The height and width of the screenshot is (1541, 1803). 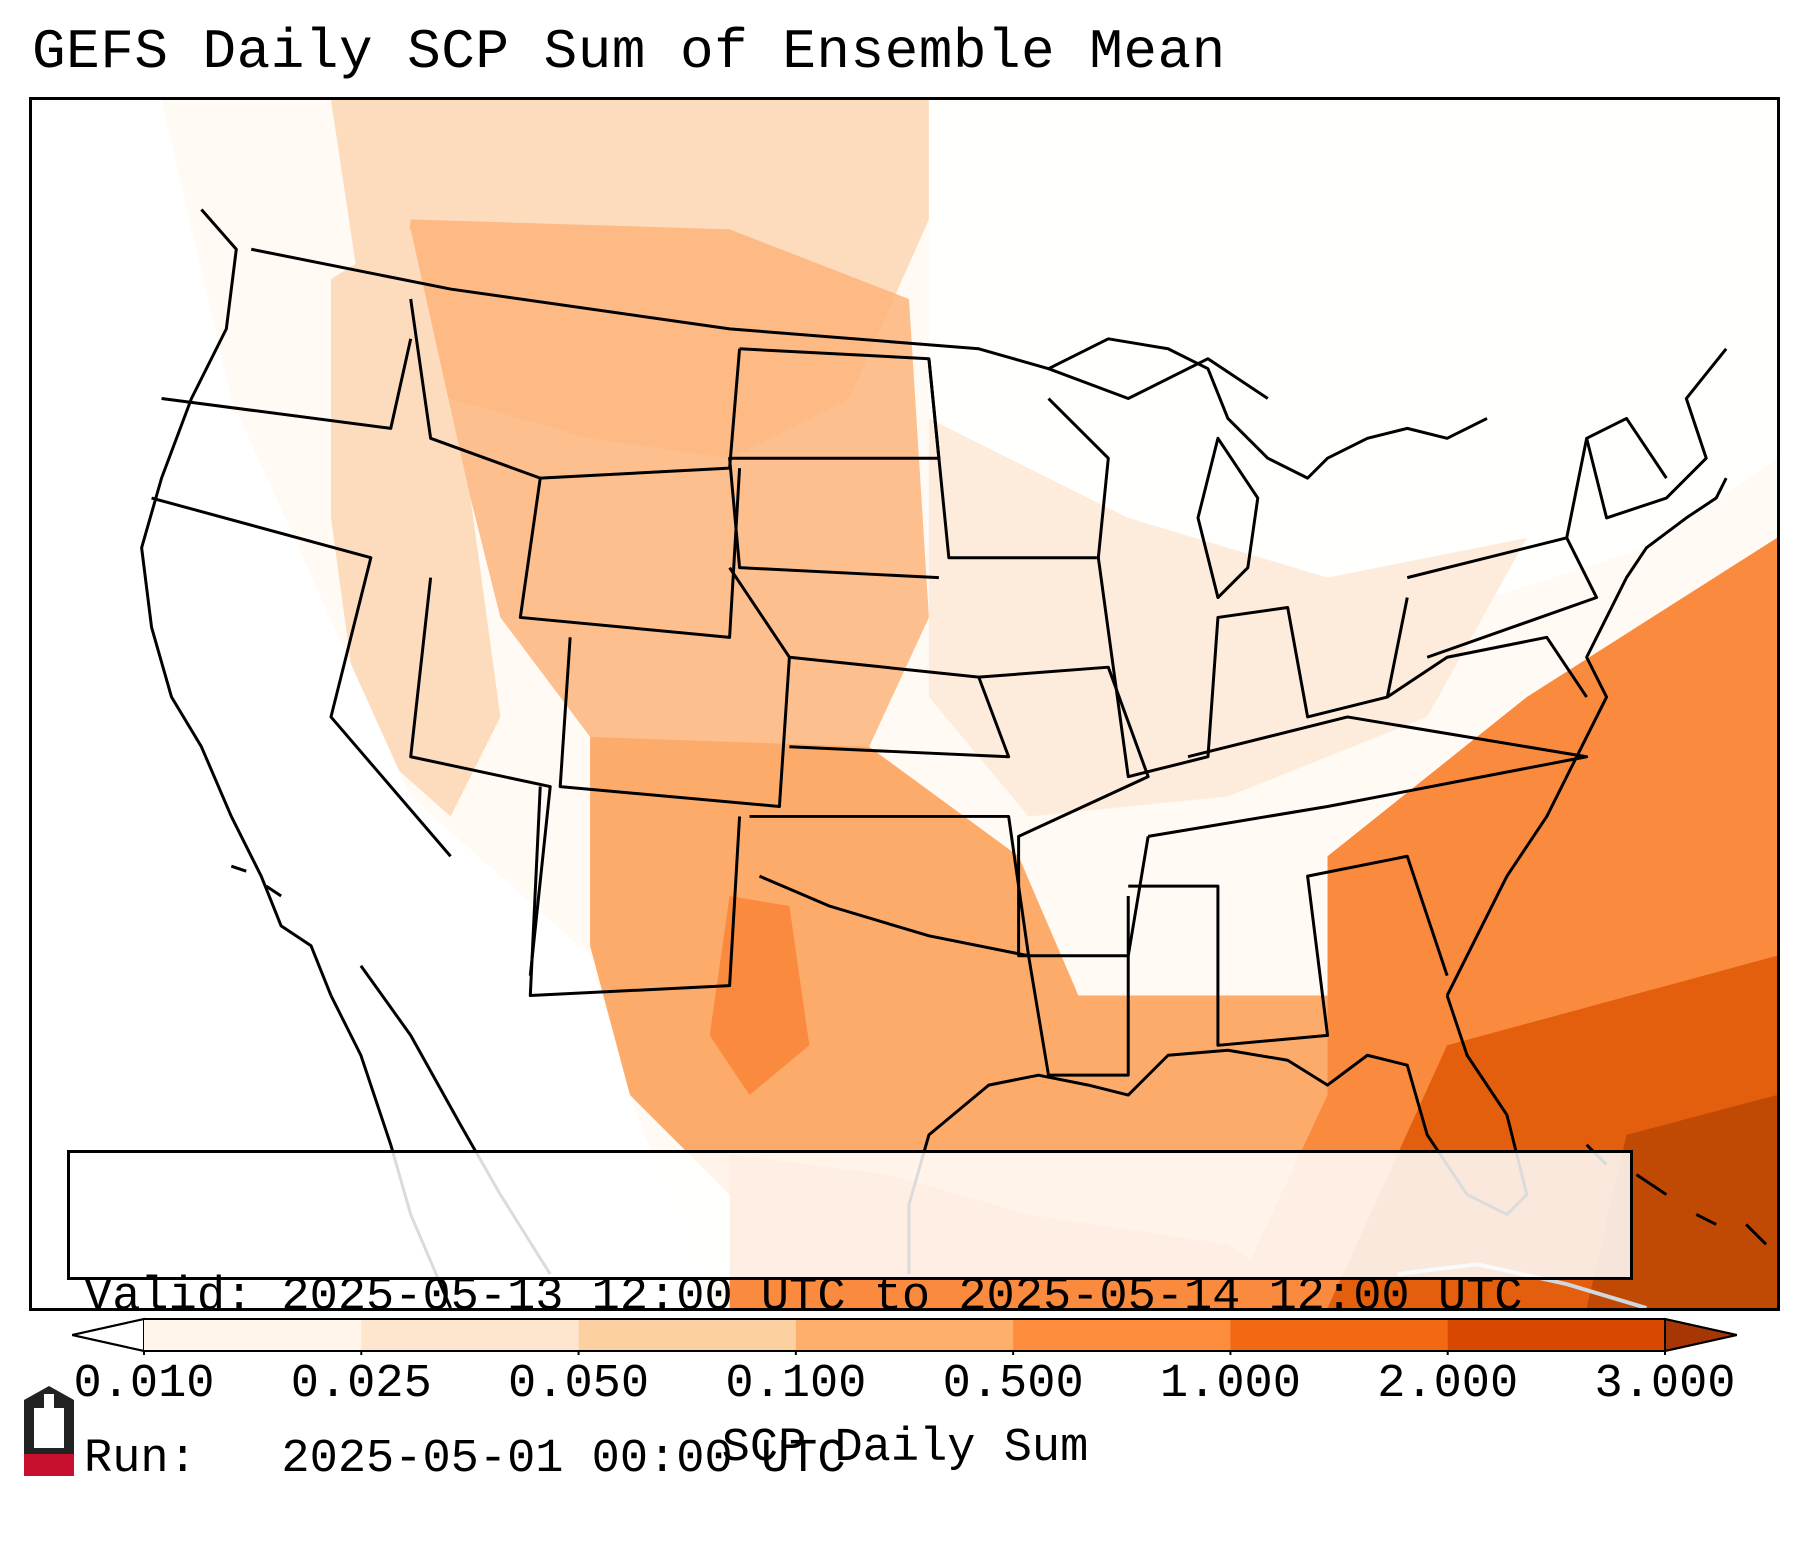 I want to click on shade-texas, so click(x=834, y=965).